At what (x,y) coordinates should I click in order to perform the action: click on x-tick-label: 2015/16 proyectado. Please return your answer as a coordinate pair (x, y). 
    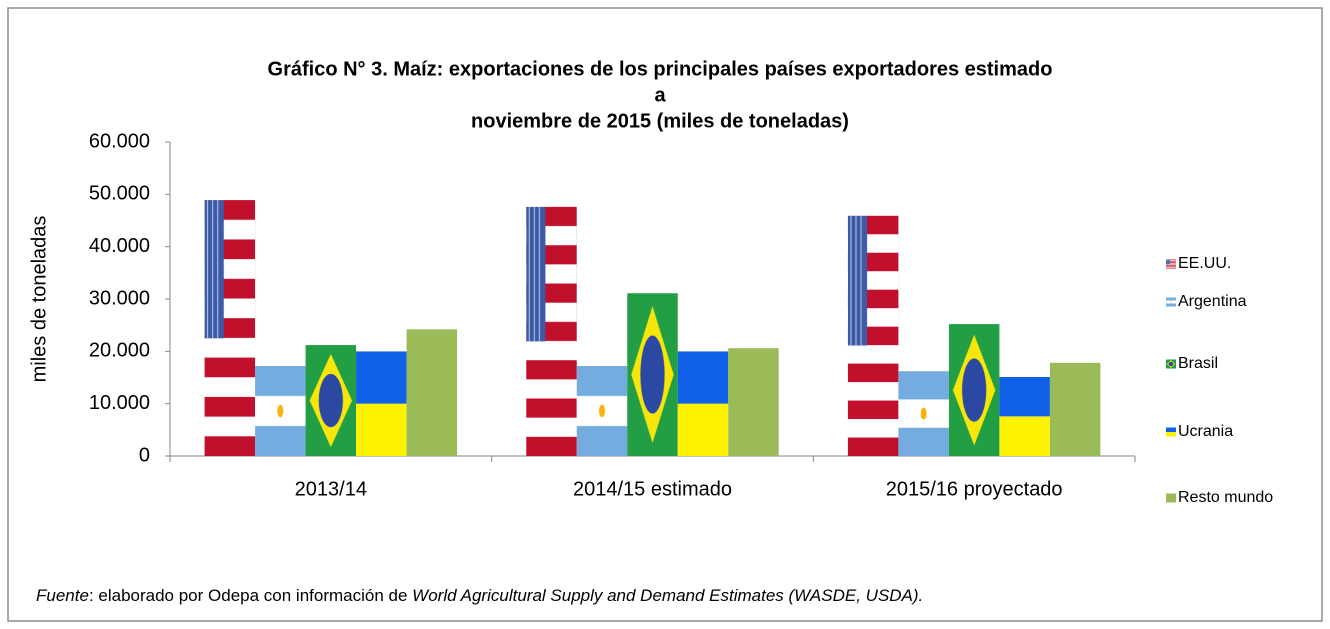
    Looking at the image, I should click on (974, 489).